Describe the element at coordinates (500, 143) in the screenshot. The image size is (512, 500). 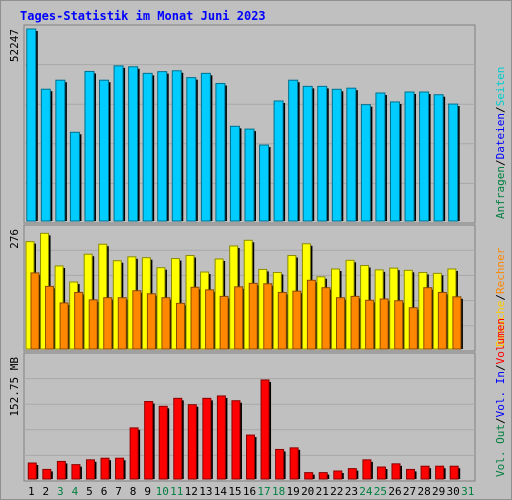
I see `right-label-panel-1: Anfragen/Dateien/Seiten` at that location.